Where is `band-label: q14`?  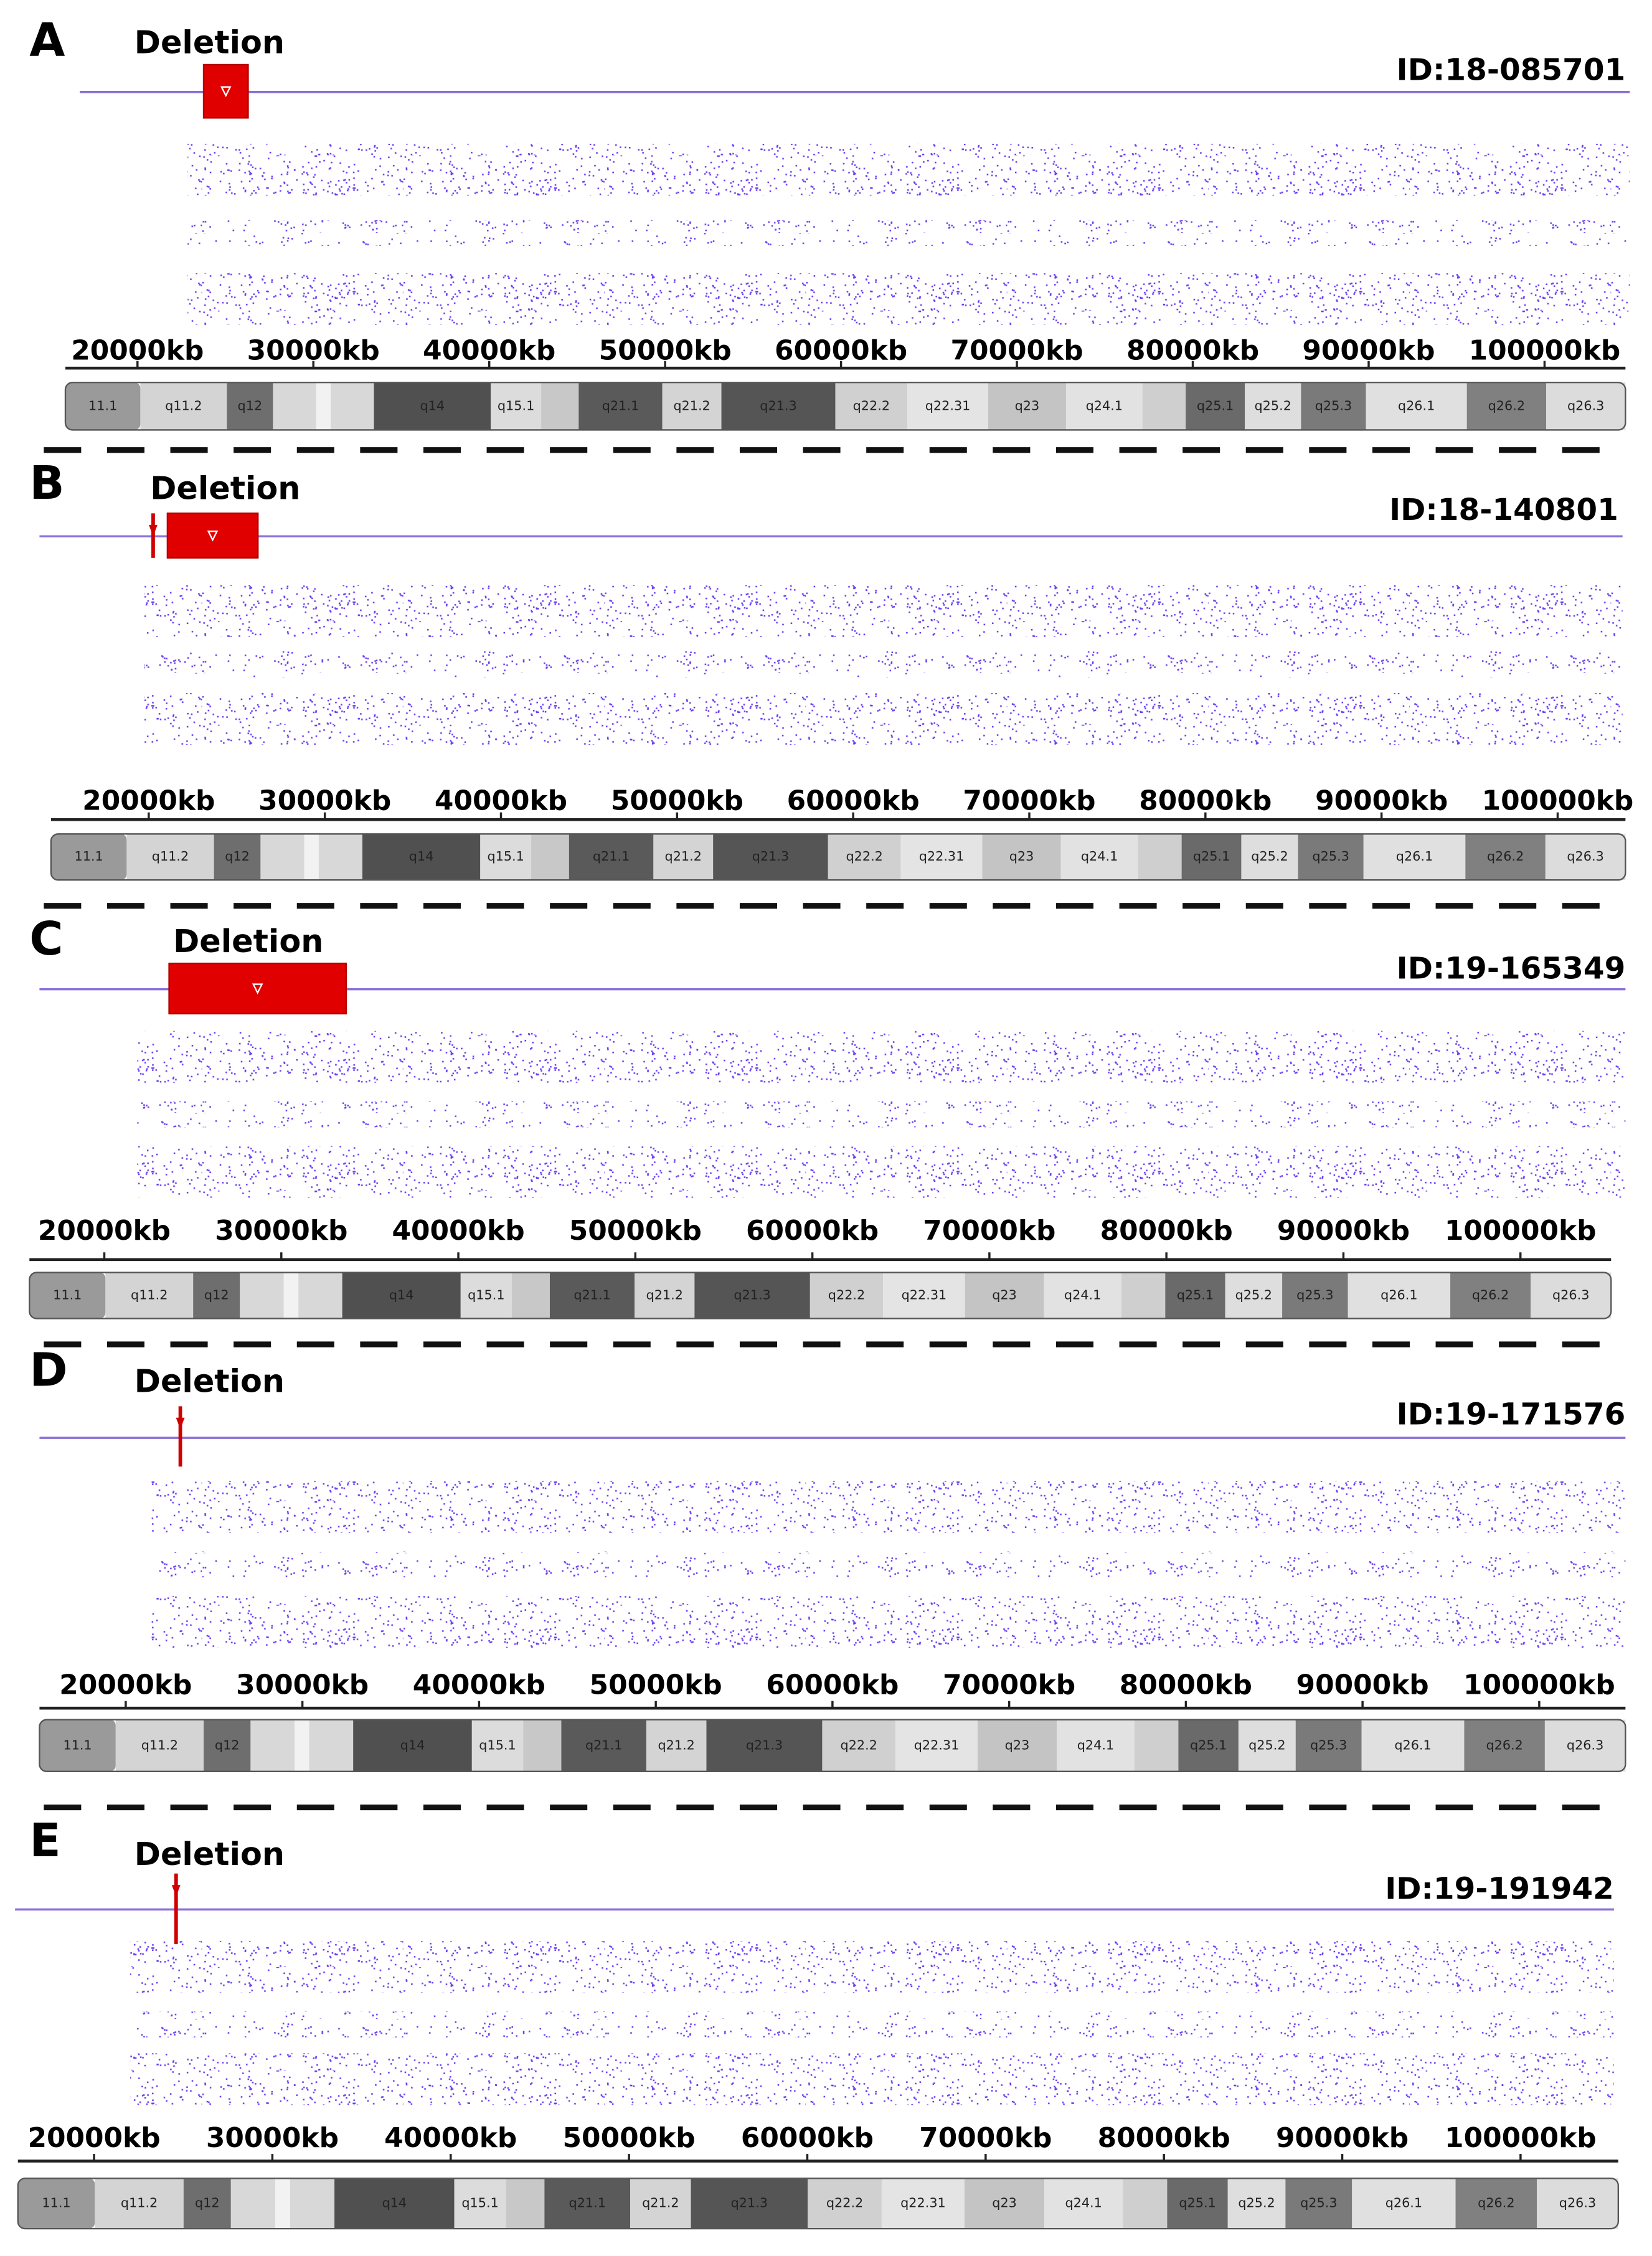
band-label: q14 is located at coordinates (412, 1745).